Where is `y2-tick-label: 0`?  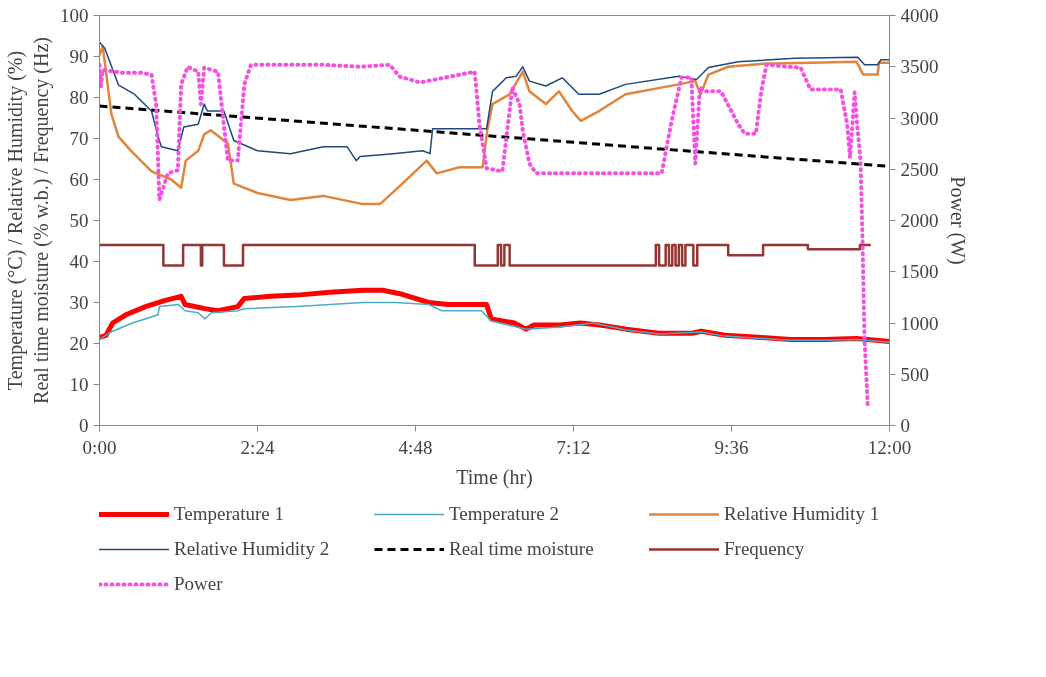
y2-tick-label: 0 is located at coordinates (905, 425).